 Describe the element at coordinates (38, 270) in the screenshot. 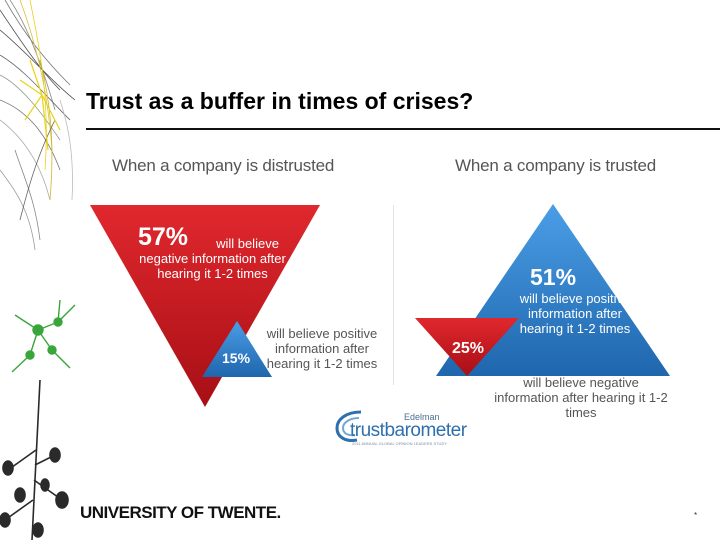

I see `decorative-artwork` at that location.